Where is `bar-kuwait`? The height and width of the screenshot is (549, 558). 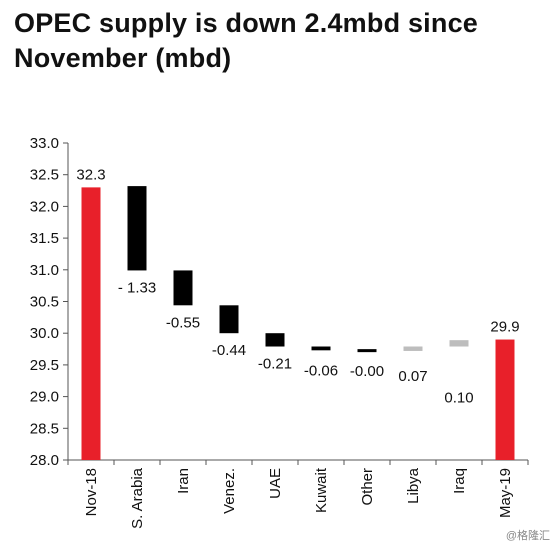 bar-kuwait is located at coordinates (321, 348).